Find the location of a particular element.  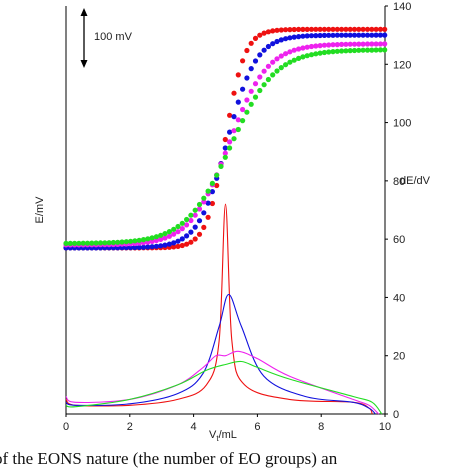

right-tick-label: 0 is located at coordinates (396, 415).